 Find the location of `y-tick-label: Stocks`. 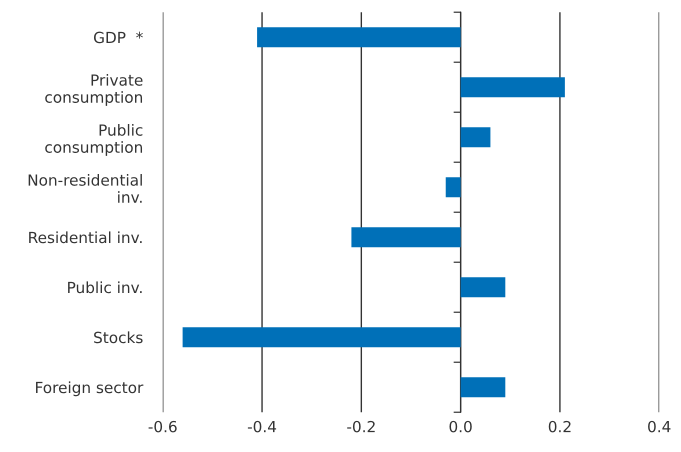

y-tick-label: Stocks is located at coordinates (118, 337).